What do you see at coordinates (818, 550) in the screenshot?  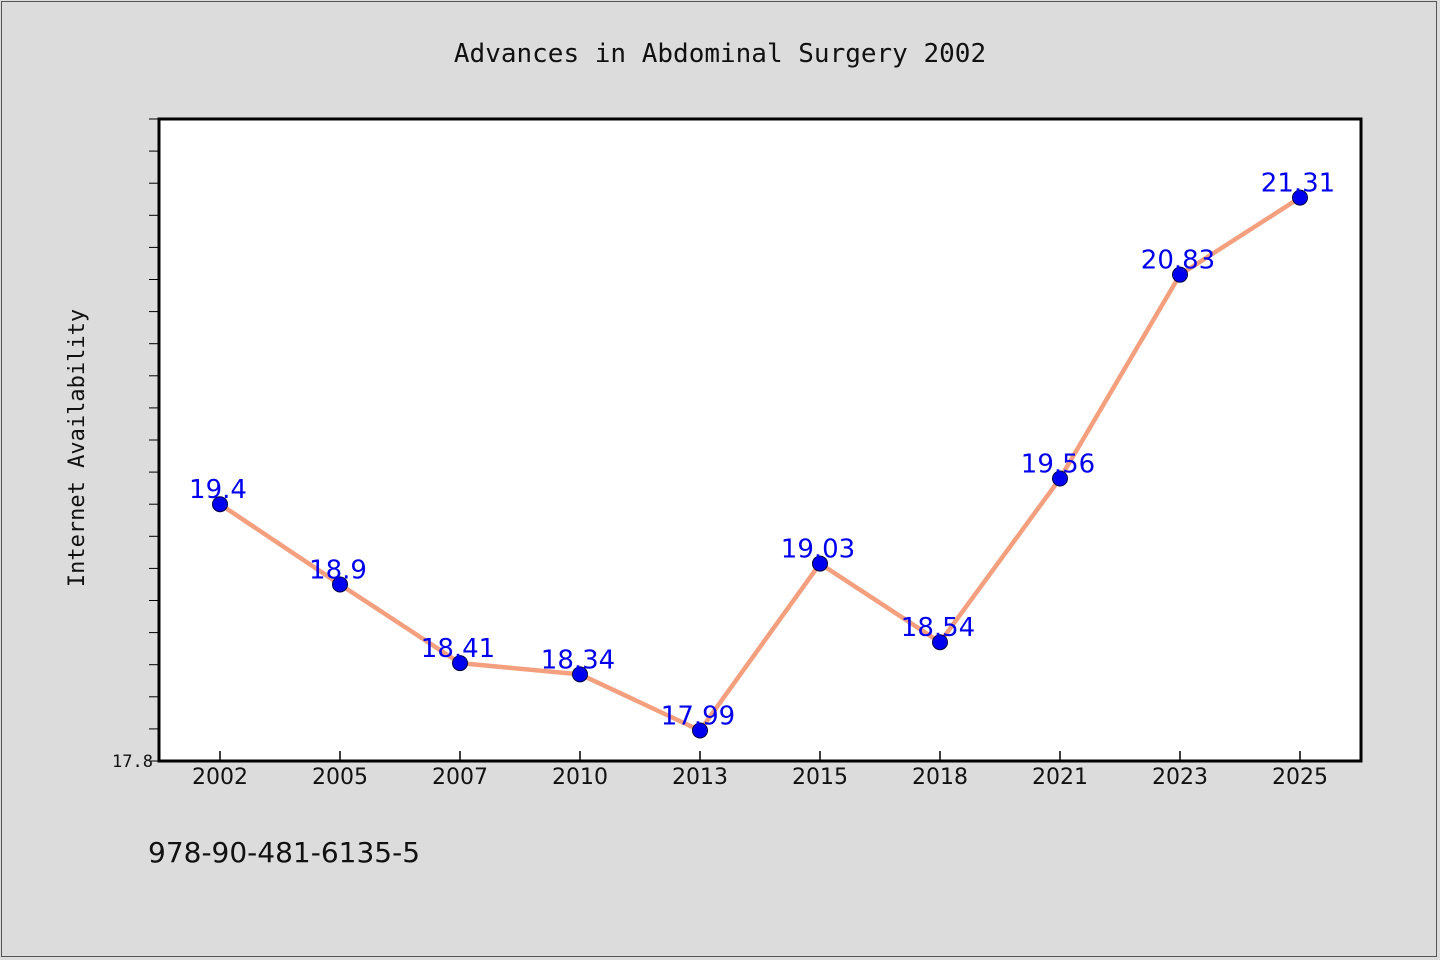 I see `data-label: 19.03` at bounding box center [818, 550].